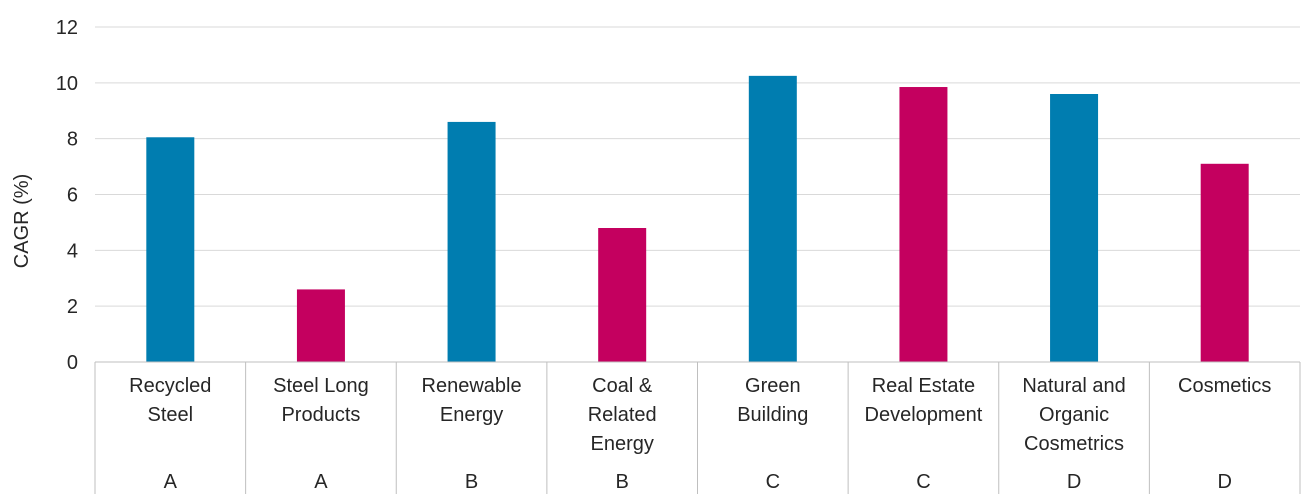 The width and height of the screenshot is (1307, 494). Describe the element at coordinates (171, 415) in the screenshot. I see `x-category-label-line: Steel` at that location.